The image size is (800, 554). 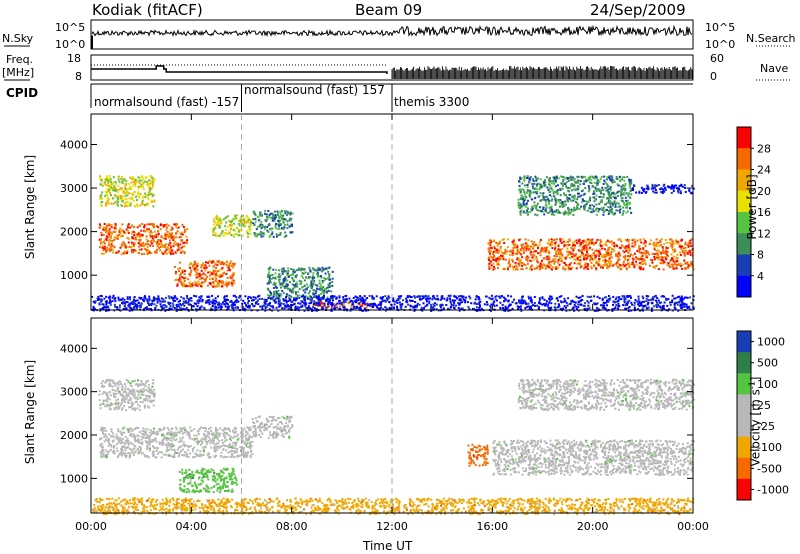 I want to click on noise-sky-series, so click(x=392, y=31).